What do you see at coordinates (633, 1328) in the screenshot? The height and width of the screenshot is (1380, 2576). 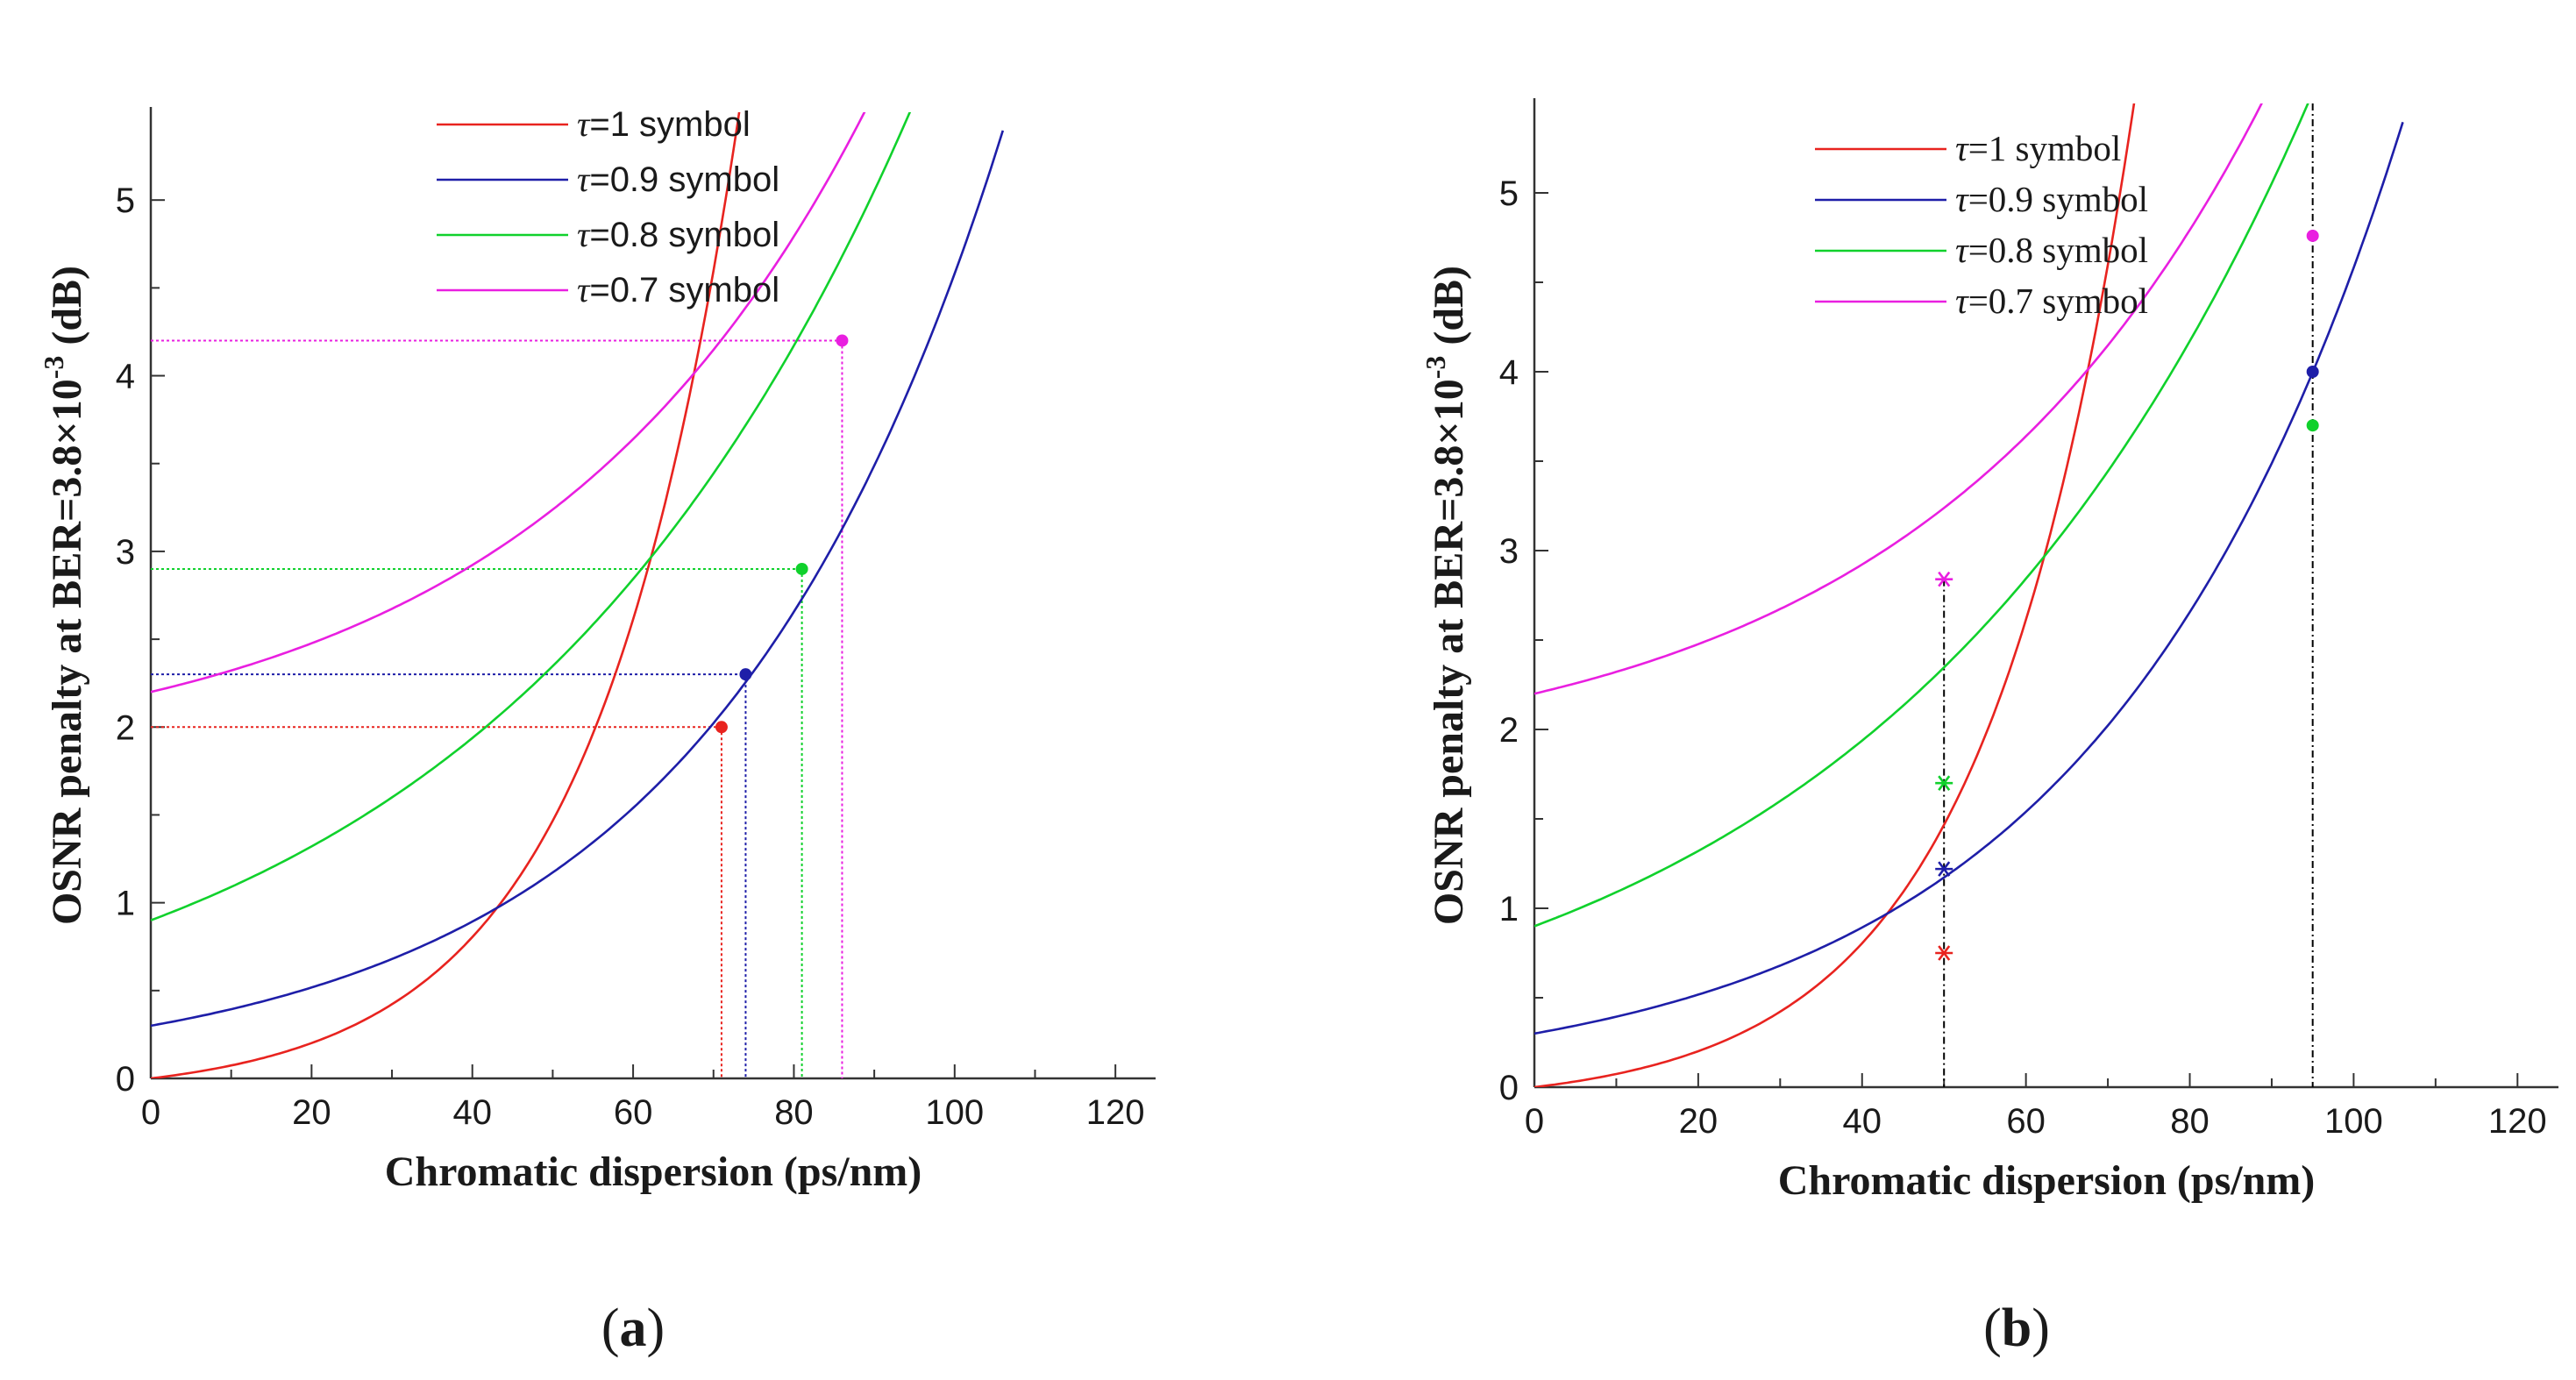 I see `panel-label-a: (a)` at bounding box center [633, 1328].